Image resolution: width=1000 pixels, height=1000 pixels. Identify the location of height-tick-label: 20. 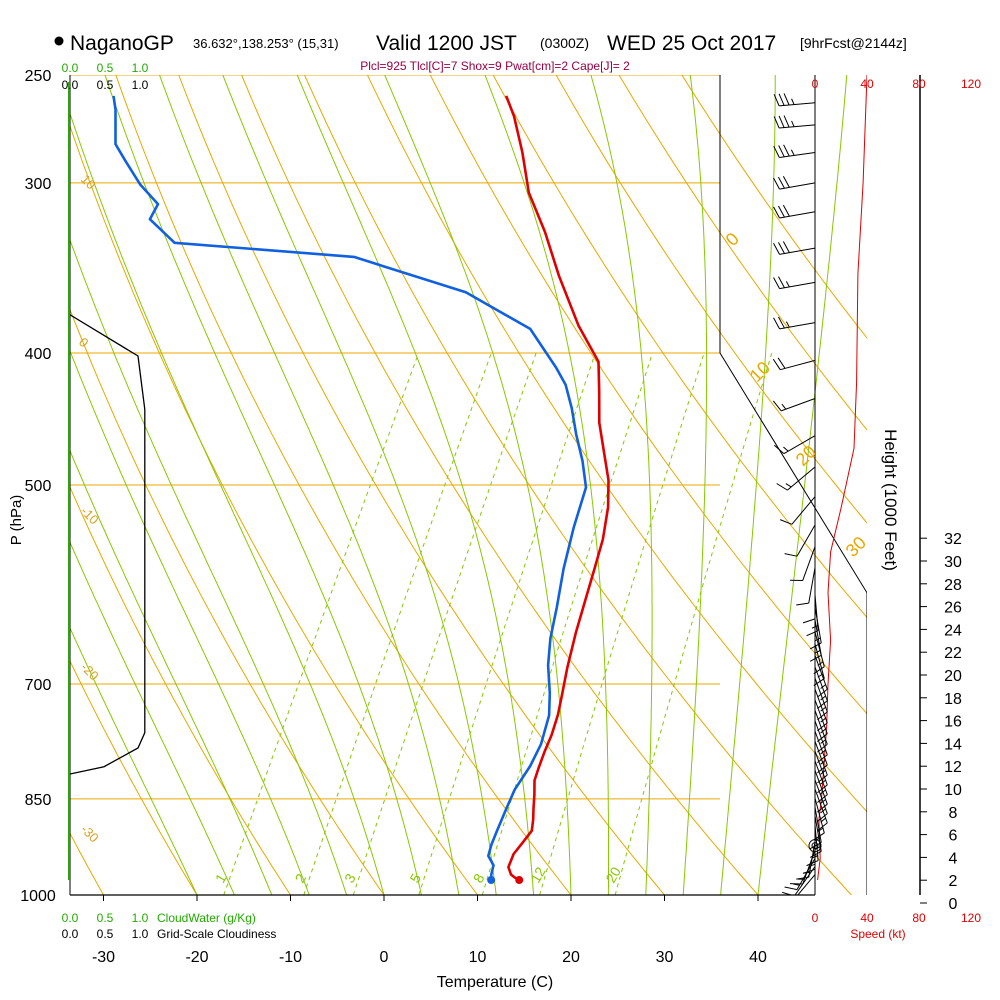
(953, 676).